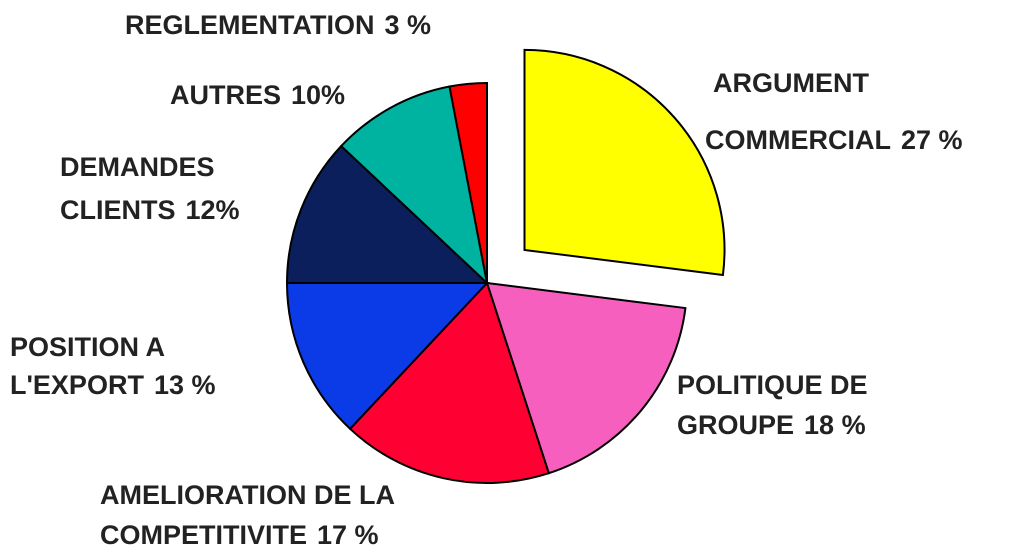  Describe the element at coordinates (318, 95) in the screenshot. I see `value-label: 10%` at that location.